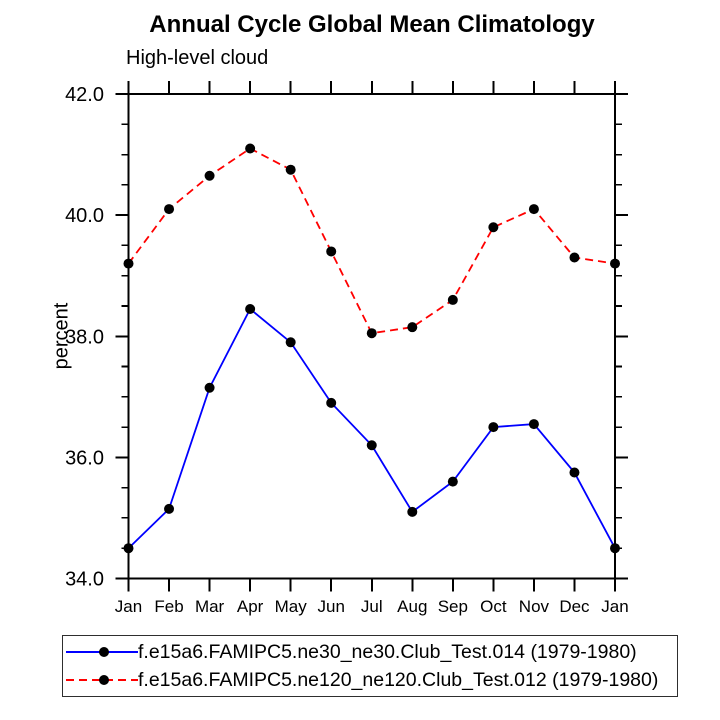  I want to click on y-tick-label: 34.0, so click(84, 580).